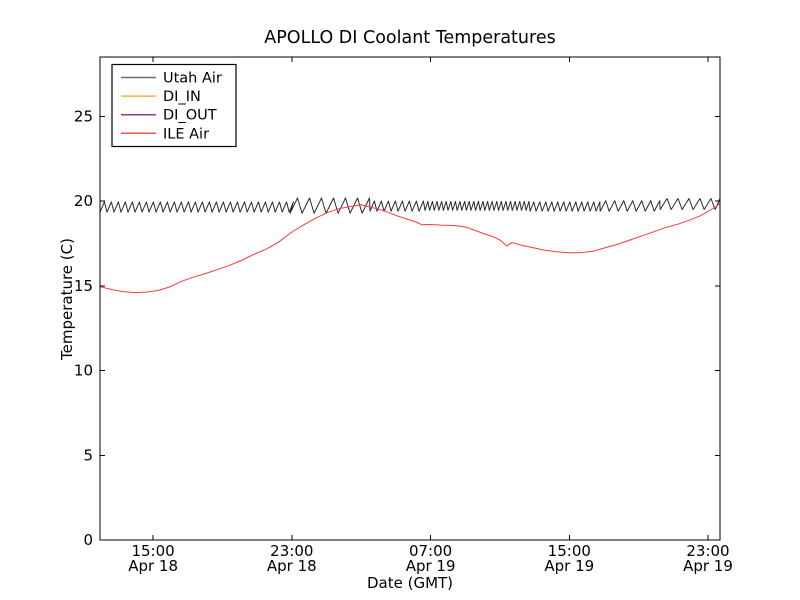  I want to click on chart-title: APOLLO DI Coolant Temperatures, so click(409, 38).